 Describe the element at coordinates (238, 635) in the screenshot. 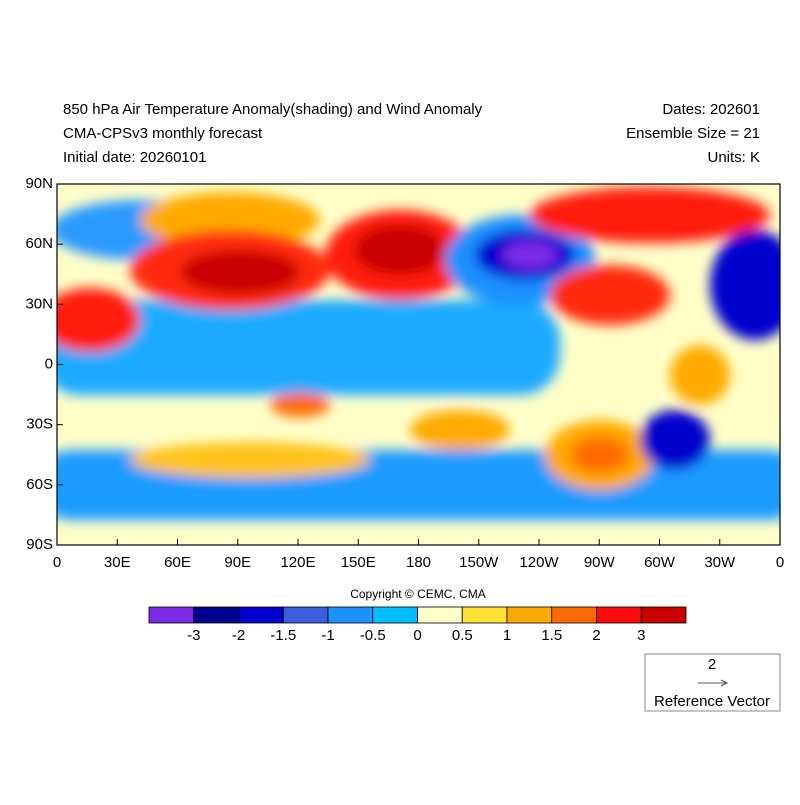

I see `colorbar-label: -2` at that location.